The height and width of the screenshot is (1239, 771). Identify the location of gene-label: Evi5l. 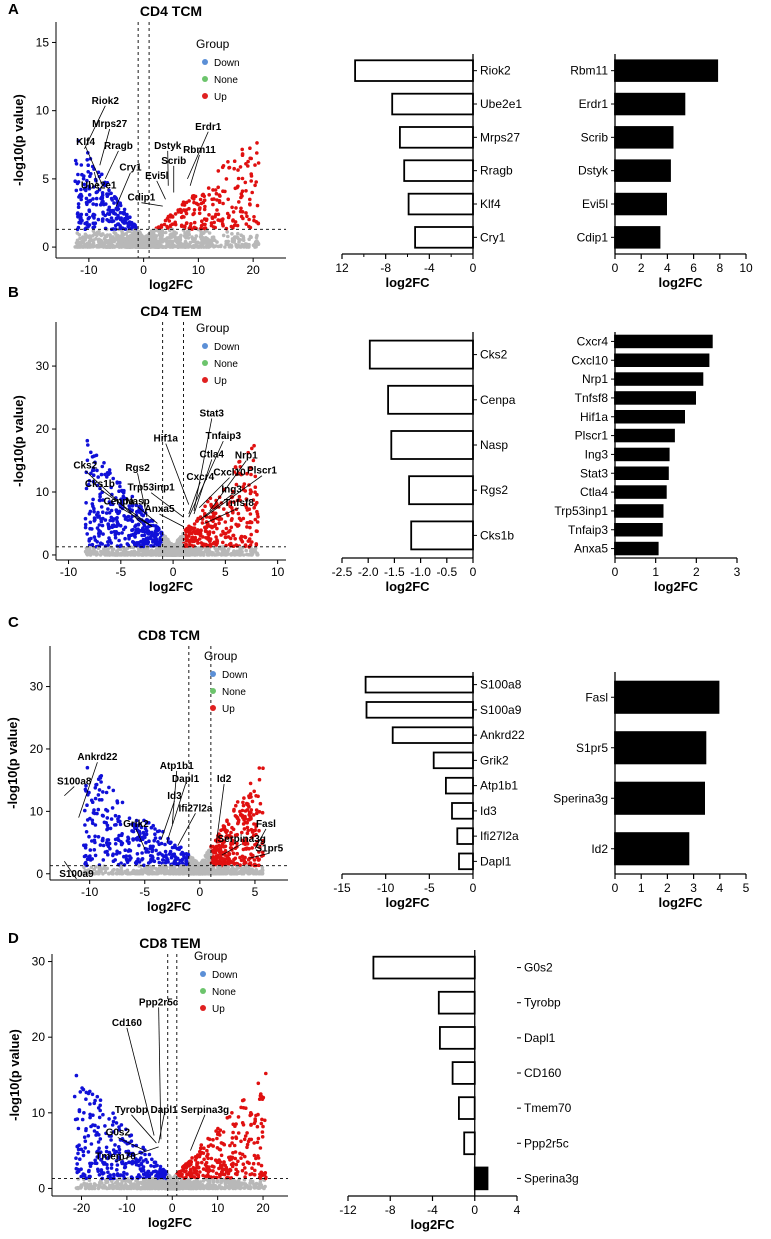
(157, 176).